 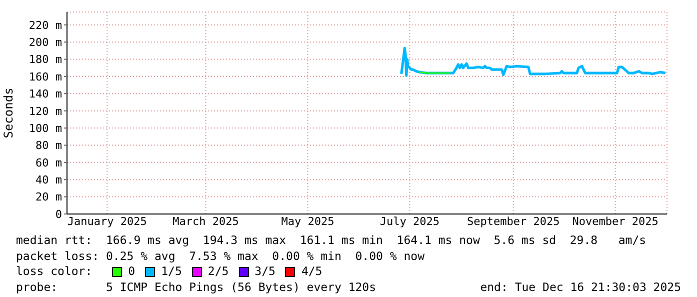 I want to click on x-tick-label: May 2025, so click(x=307, y=221).